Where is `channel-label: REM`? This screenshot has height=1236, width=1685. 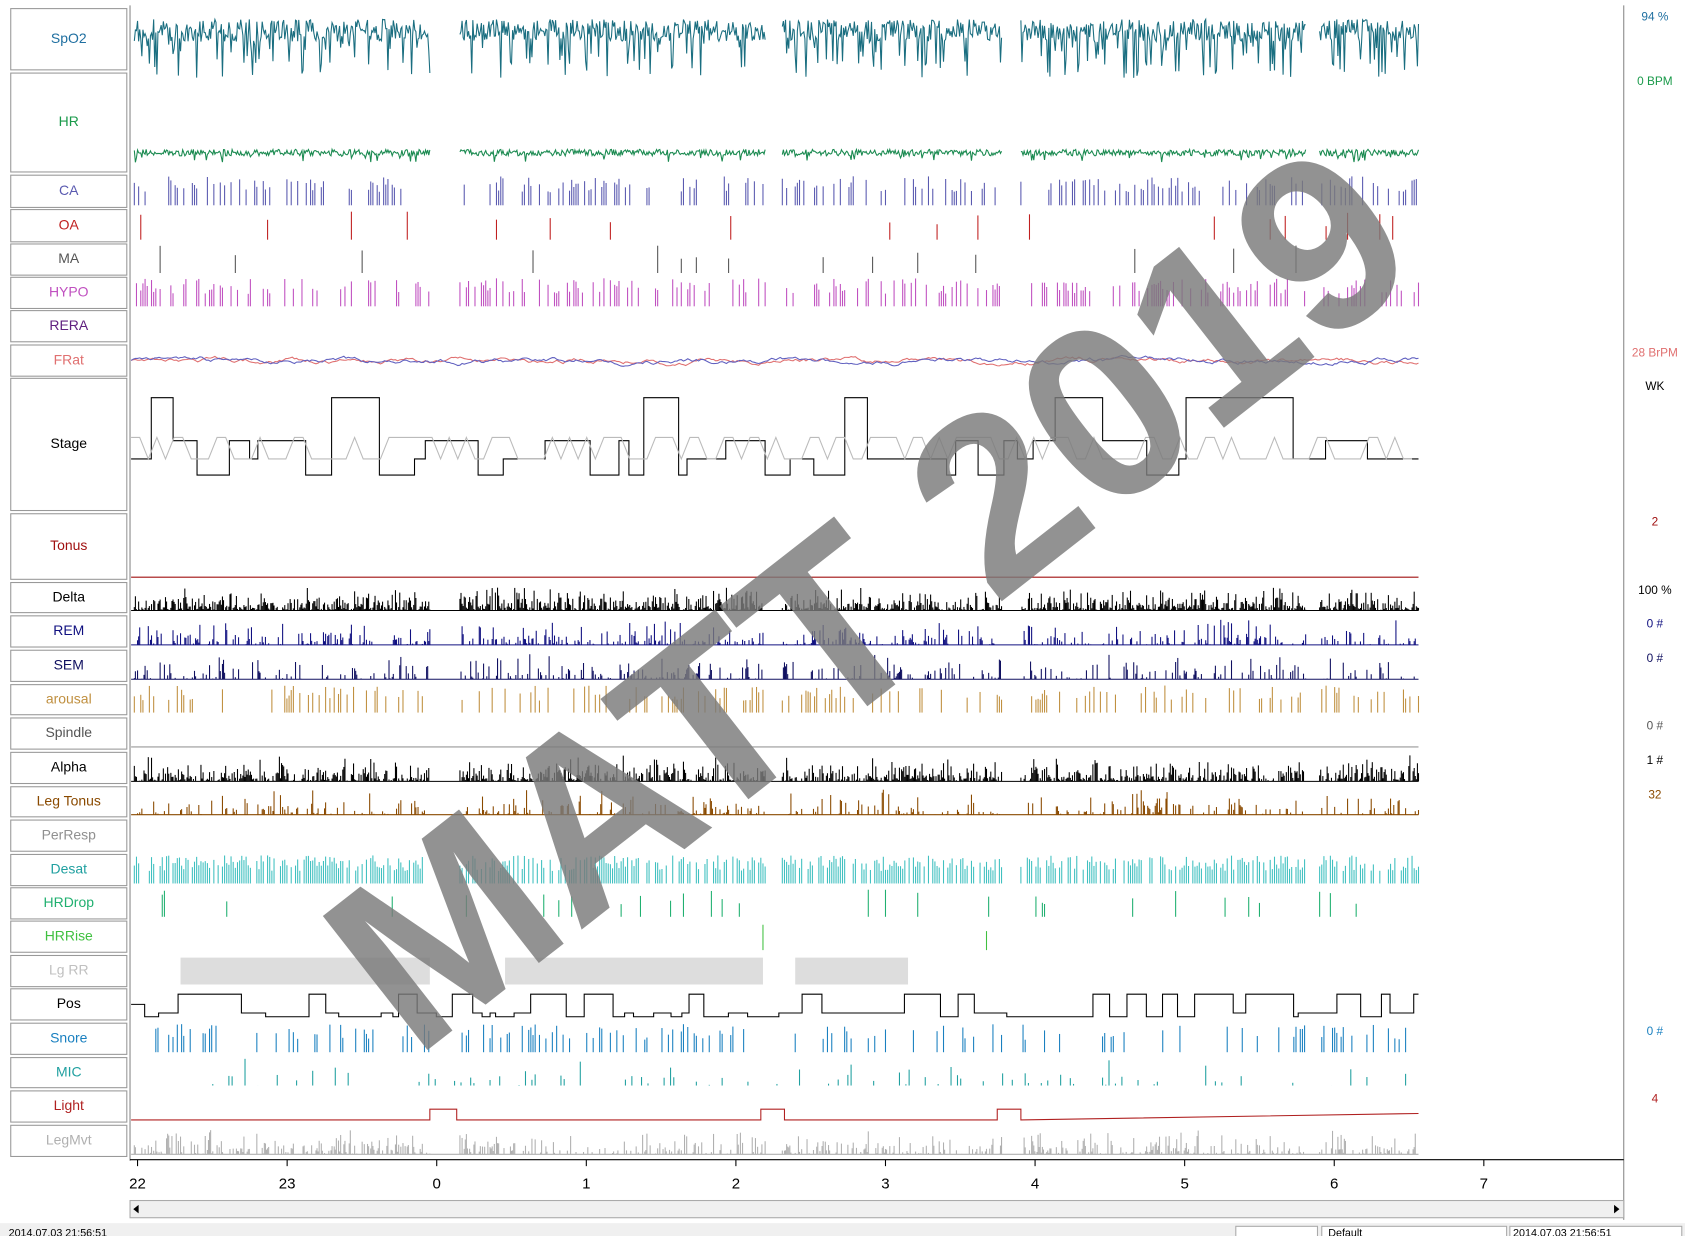 channel-label: REM is located at coordinates (68, 630).